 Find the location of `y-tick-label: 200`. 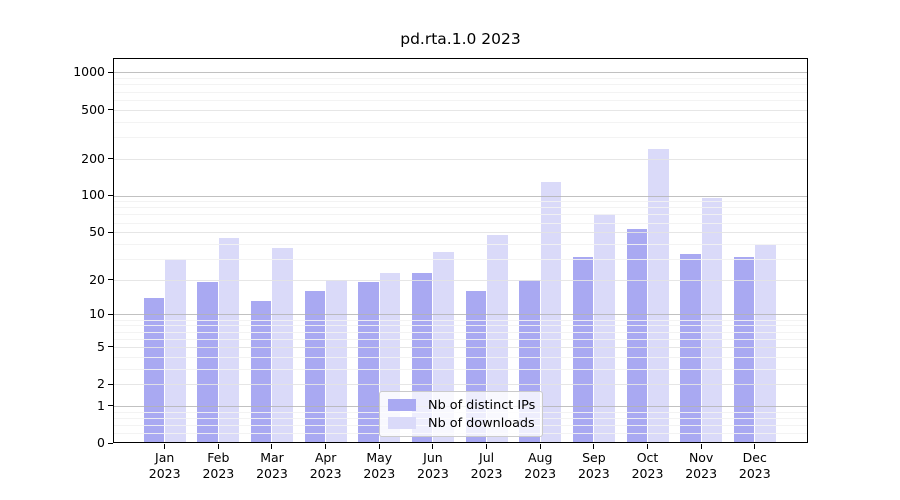

y-tick-label: 200 is located at coordinates (93, 158).